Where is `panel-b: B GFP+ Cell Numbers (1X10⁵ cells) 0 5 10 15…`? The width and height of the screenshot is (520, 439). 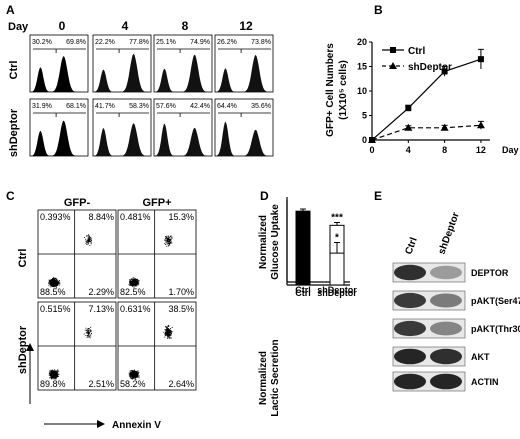 panel-b: B GFP+ Cell Numbers (1X10⁵ cells) 0 5 10 15… is located at coordinates (422, 79).